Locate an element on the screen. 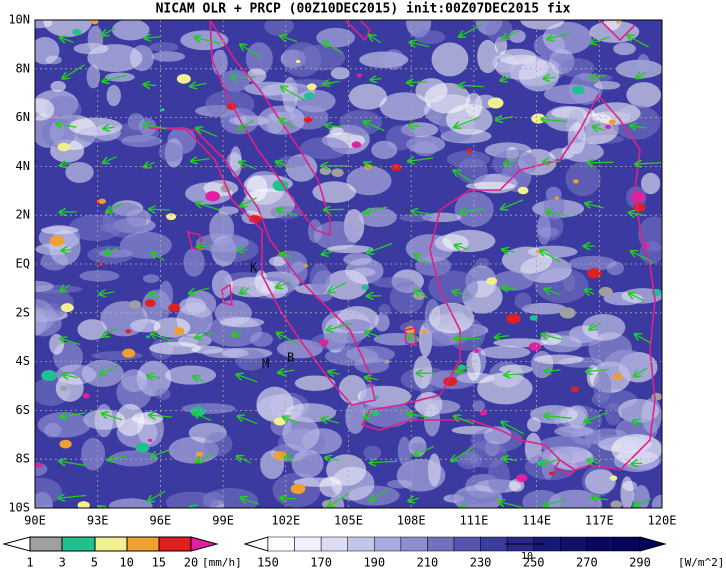 The height and width of the screenshot is (571, 726). olr-label: 290 is located at coordinates (640, 563).